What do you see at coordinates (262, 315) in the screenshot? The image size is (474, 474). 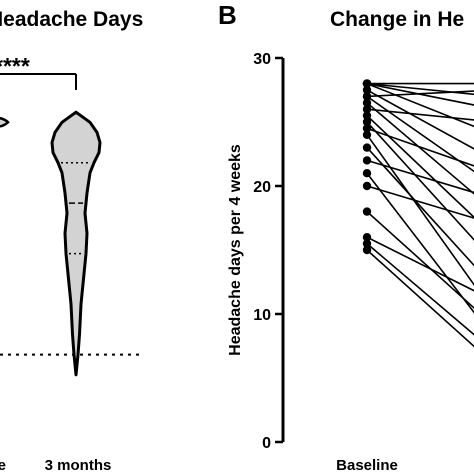 I see `y-tick-label: 10` at bounding box center [262, 315].